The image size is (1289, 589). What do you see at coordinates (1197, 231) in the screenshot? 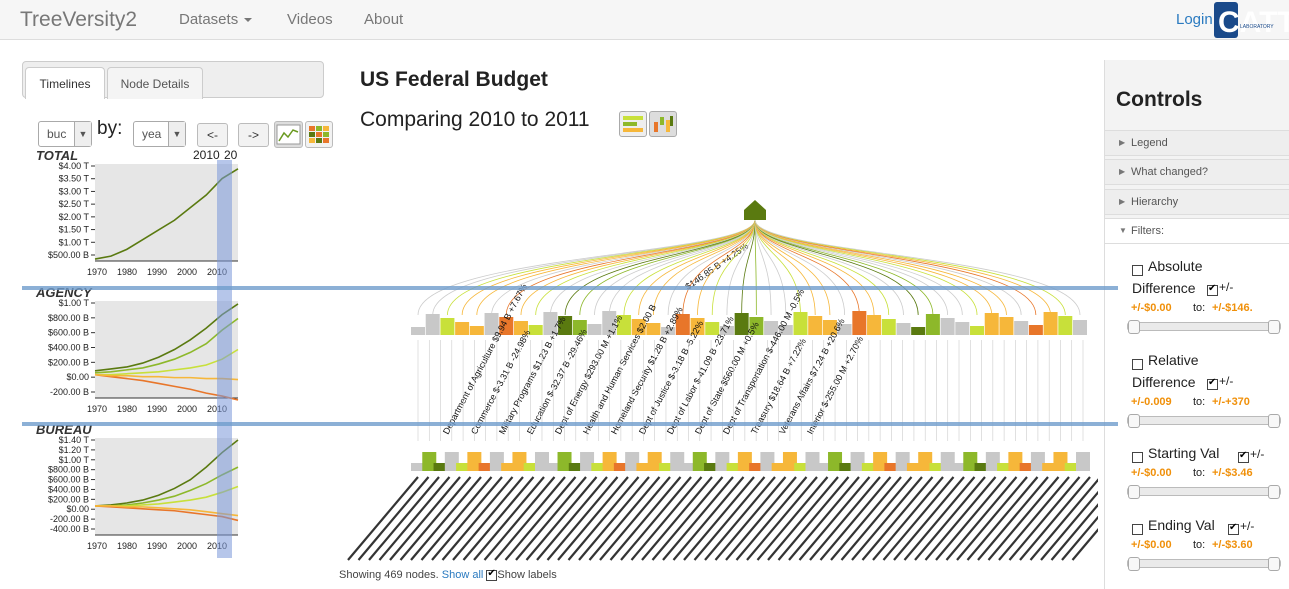
I see `filters-section-header: ▼ Filters:` at bounding box center [1197, 231].